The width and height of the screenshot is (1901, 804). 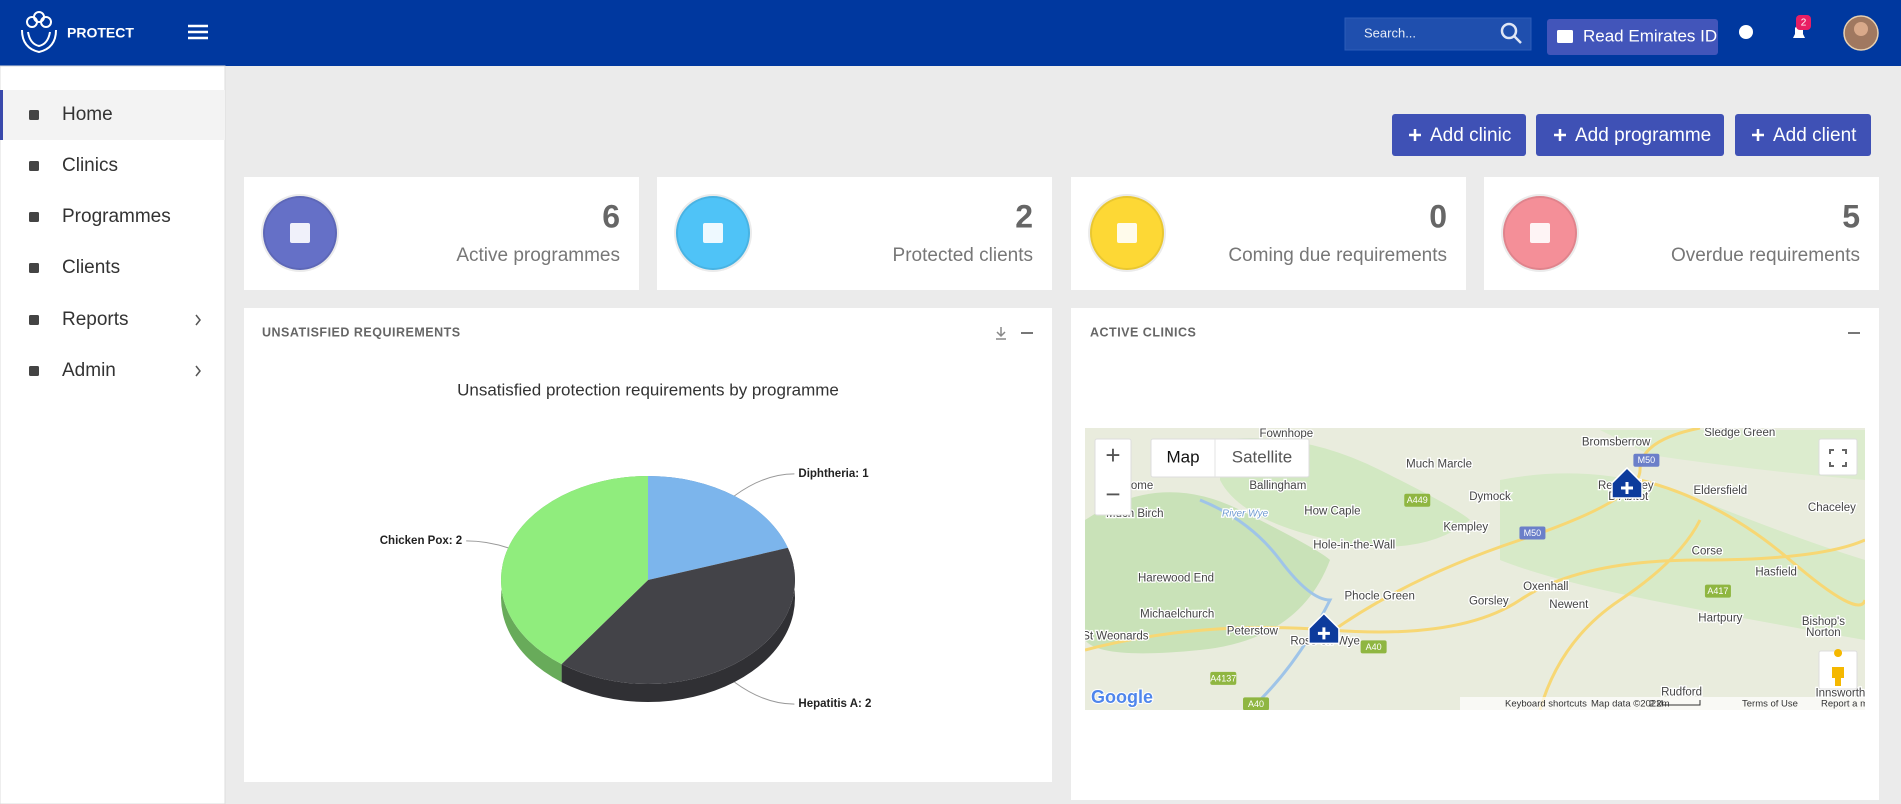 I want to click on stat-value: 6, so click(x=611, y=216).